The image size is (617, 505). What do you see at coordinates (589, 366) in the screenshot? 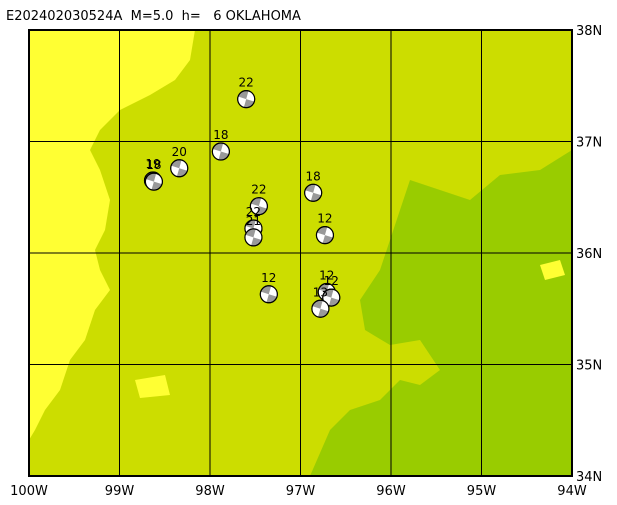
I see `y-tick-label: 35N` at bounding box center [589, 366].